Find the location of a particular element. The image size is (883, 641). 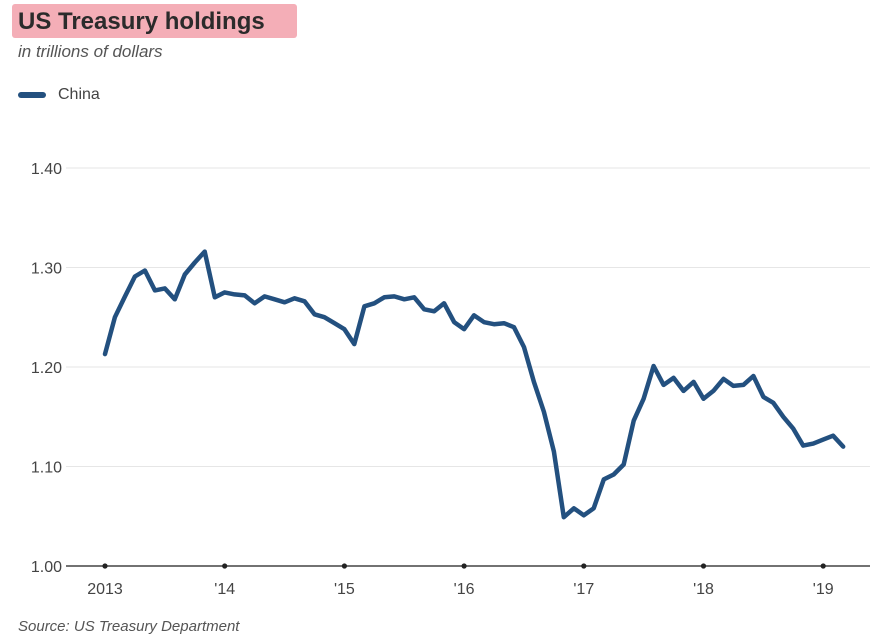

y-tick-label: 1.30 is located at coordinates (46, 269).